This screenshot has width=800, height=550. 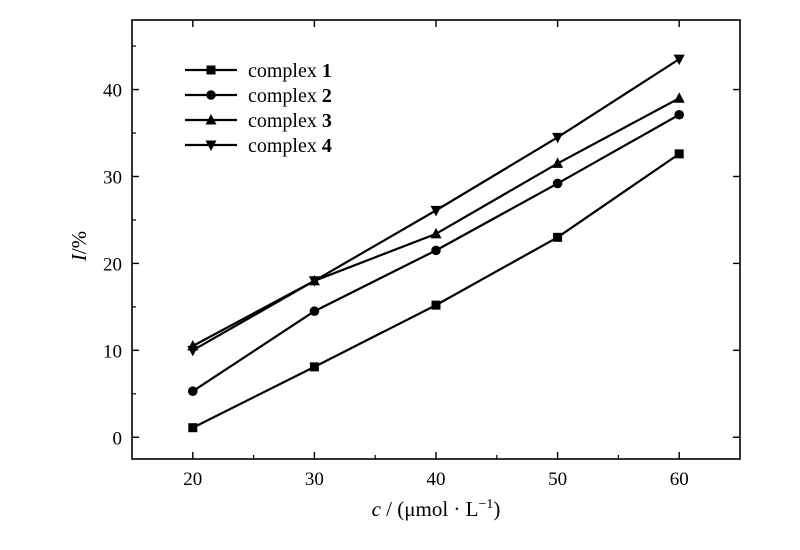 What do you see at coordinates (79, 242) in the screenshot?
I see `y-axis-title-unit: /%` at bounding box center [79, 242].